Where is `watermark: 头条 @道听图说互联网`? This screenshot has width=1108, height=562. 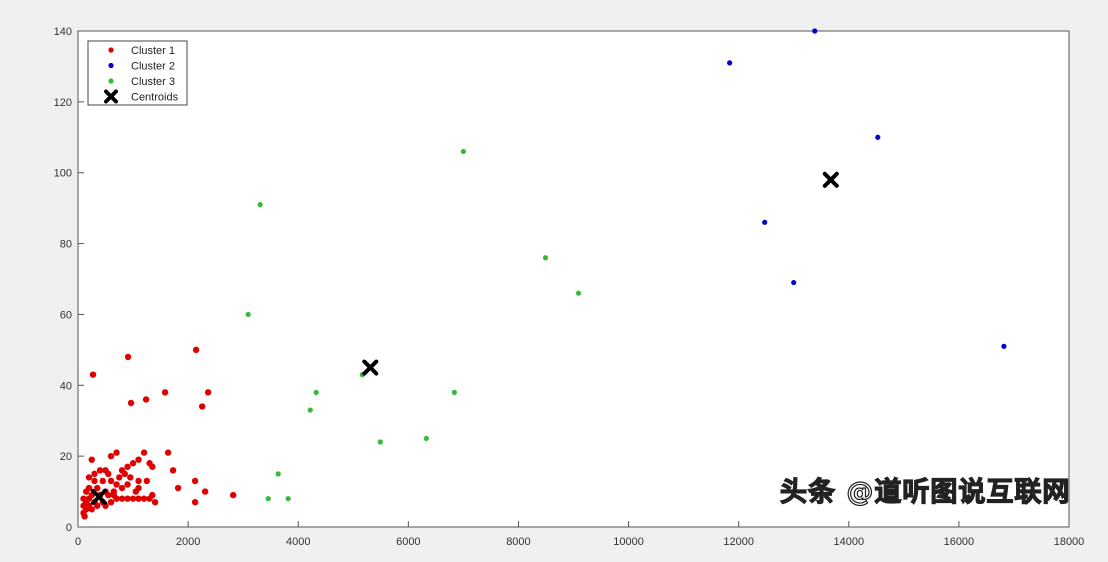 watermark: 头条 @道听图说互联网 is located at coordinates (925, 492).